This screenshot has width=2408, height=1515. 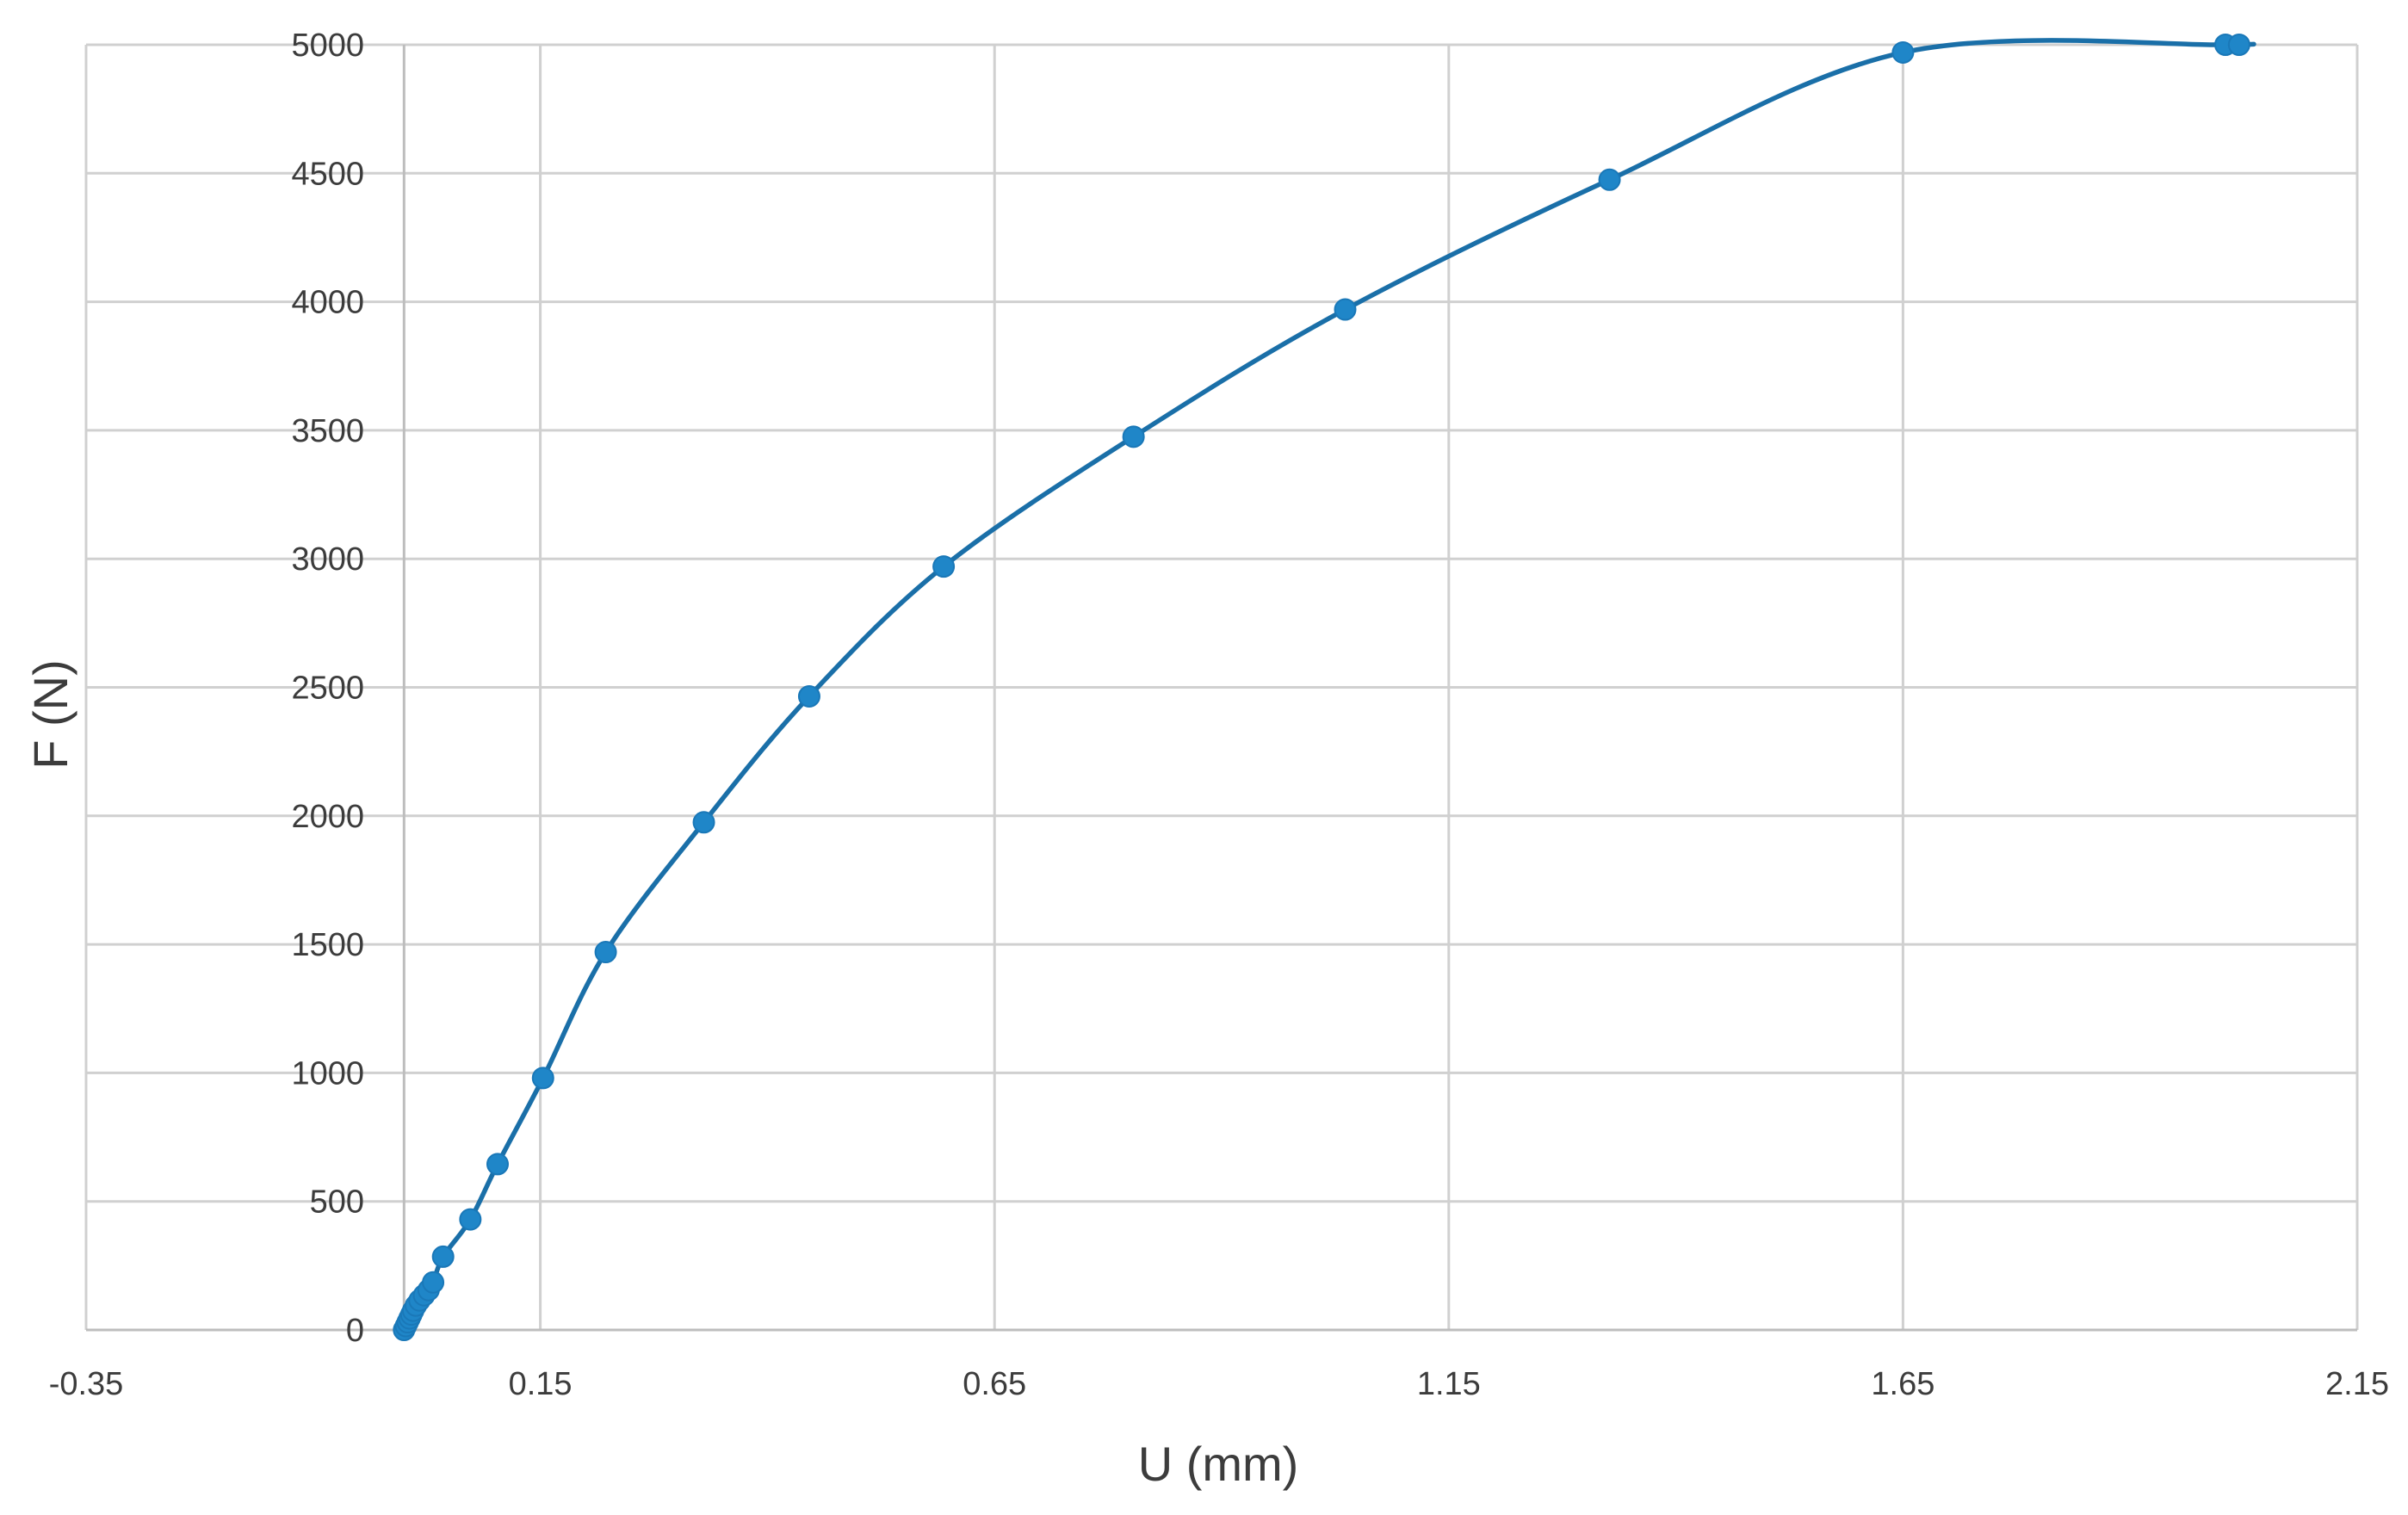 I want to click on y-tick-label: 3000, so click(x=327, y=560).